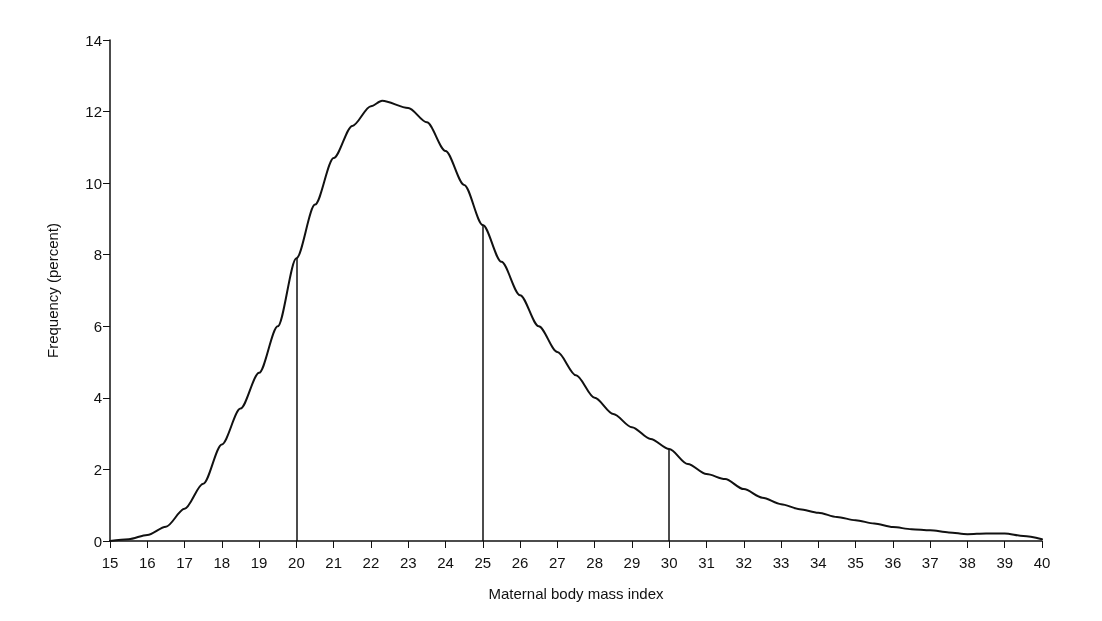  What do you see at coordinates (520, 562) in the screenshot?
I see `x-tick-label: 26` at bounding box center [520, 562].